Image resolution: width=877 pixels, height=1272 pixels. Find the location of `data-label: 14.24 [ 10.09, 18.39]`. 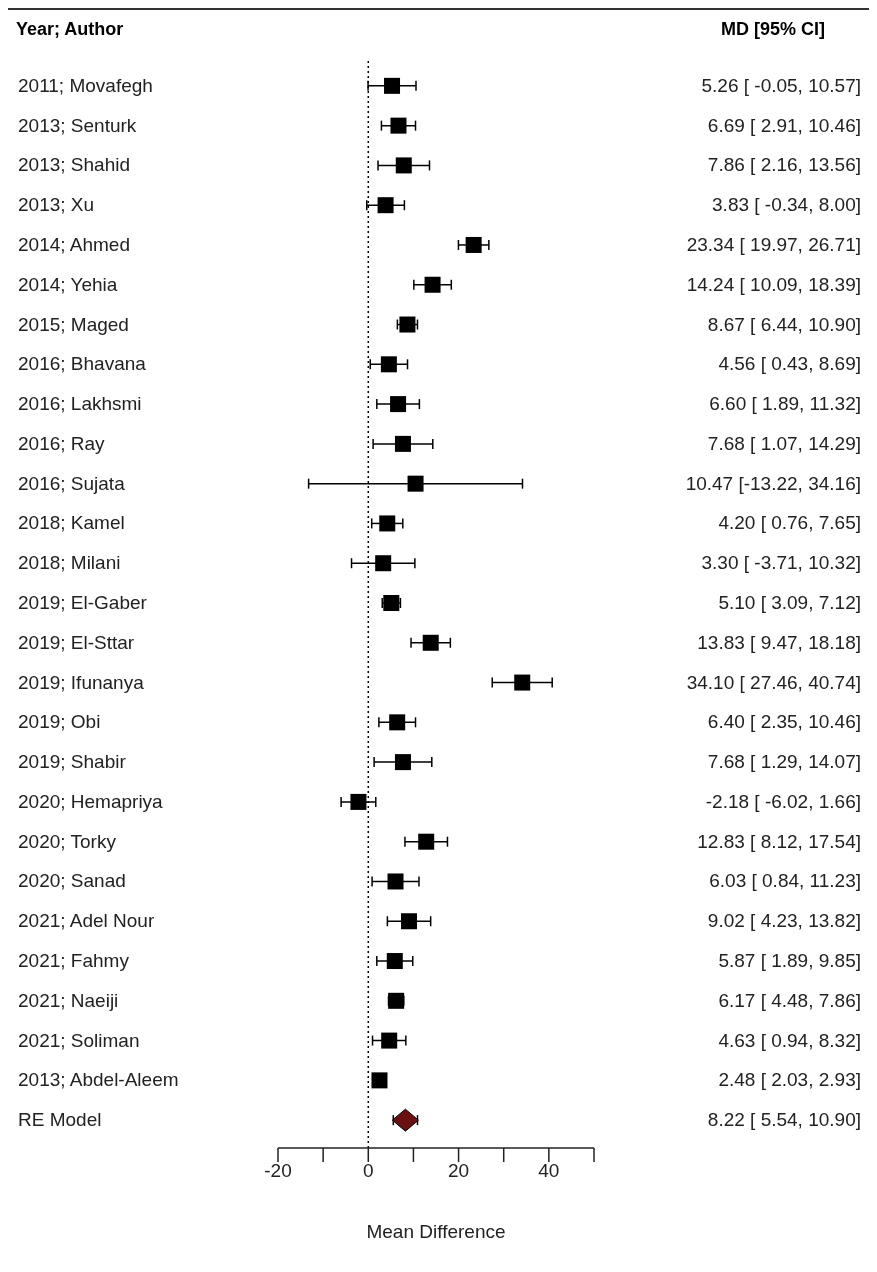

data-label: 14.24 [ 10.09, 18.39] is located at coordinates (773, 284).